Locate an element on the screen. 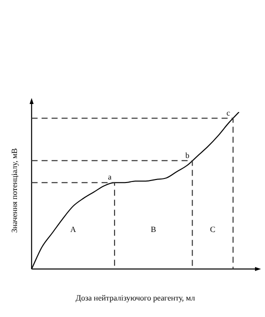 Image resolution: width=265 pixels, height=317 pixels. annotation: C is located at coordinates (213, 229).